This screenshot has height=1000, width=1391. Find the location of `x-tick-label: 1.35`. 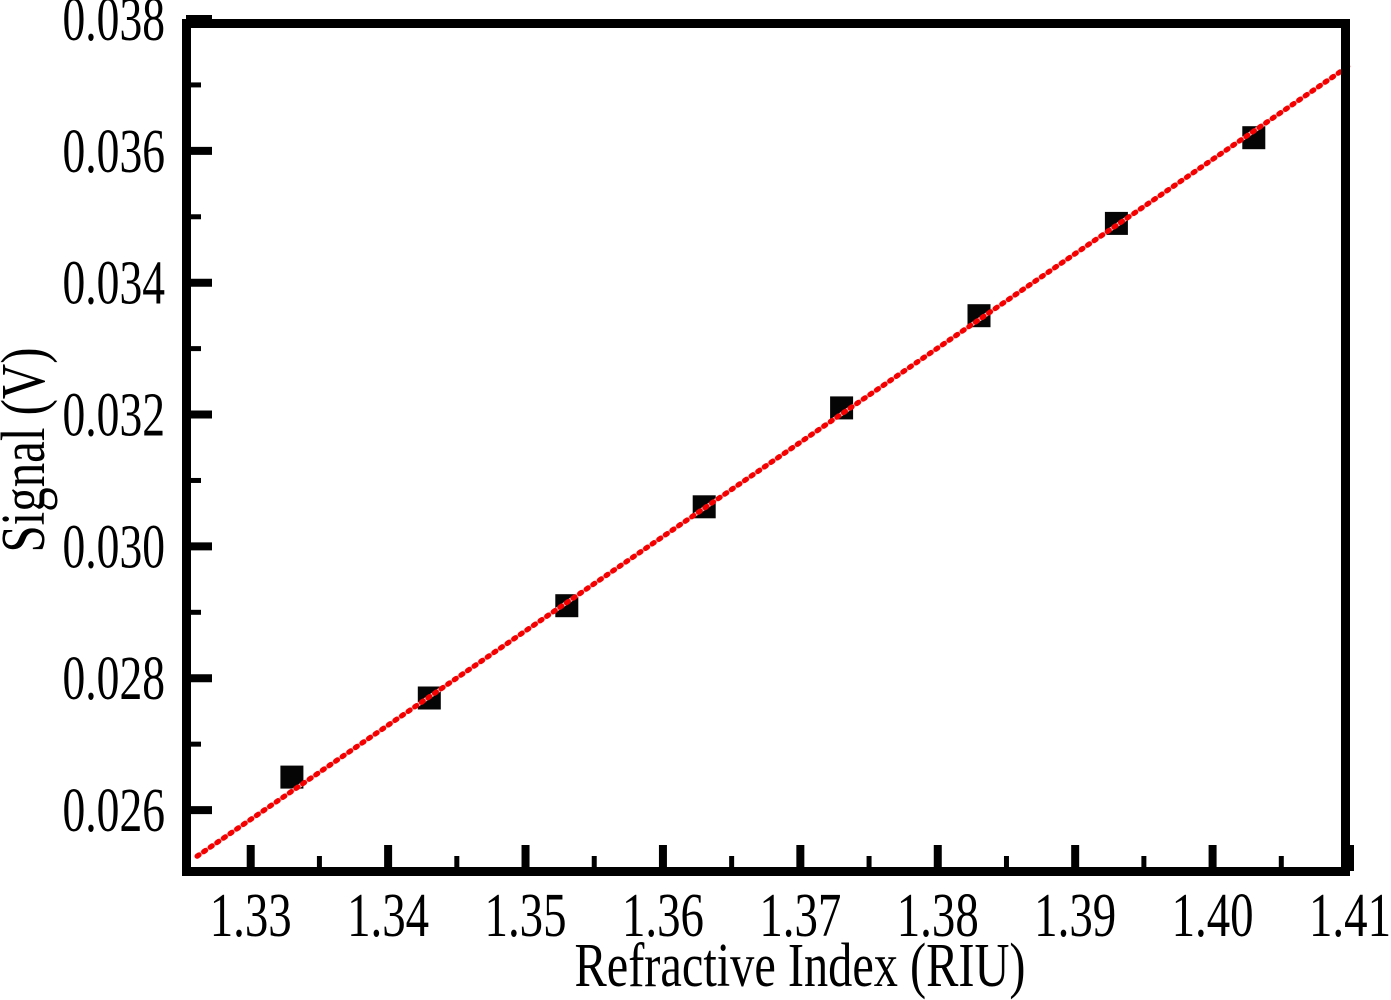

x-tick-label: 1.35 is located at coordinates (526, 916).